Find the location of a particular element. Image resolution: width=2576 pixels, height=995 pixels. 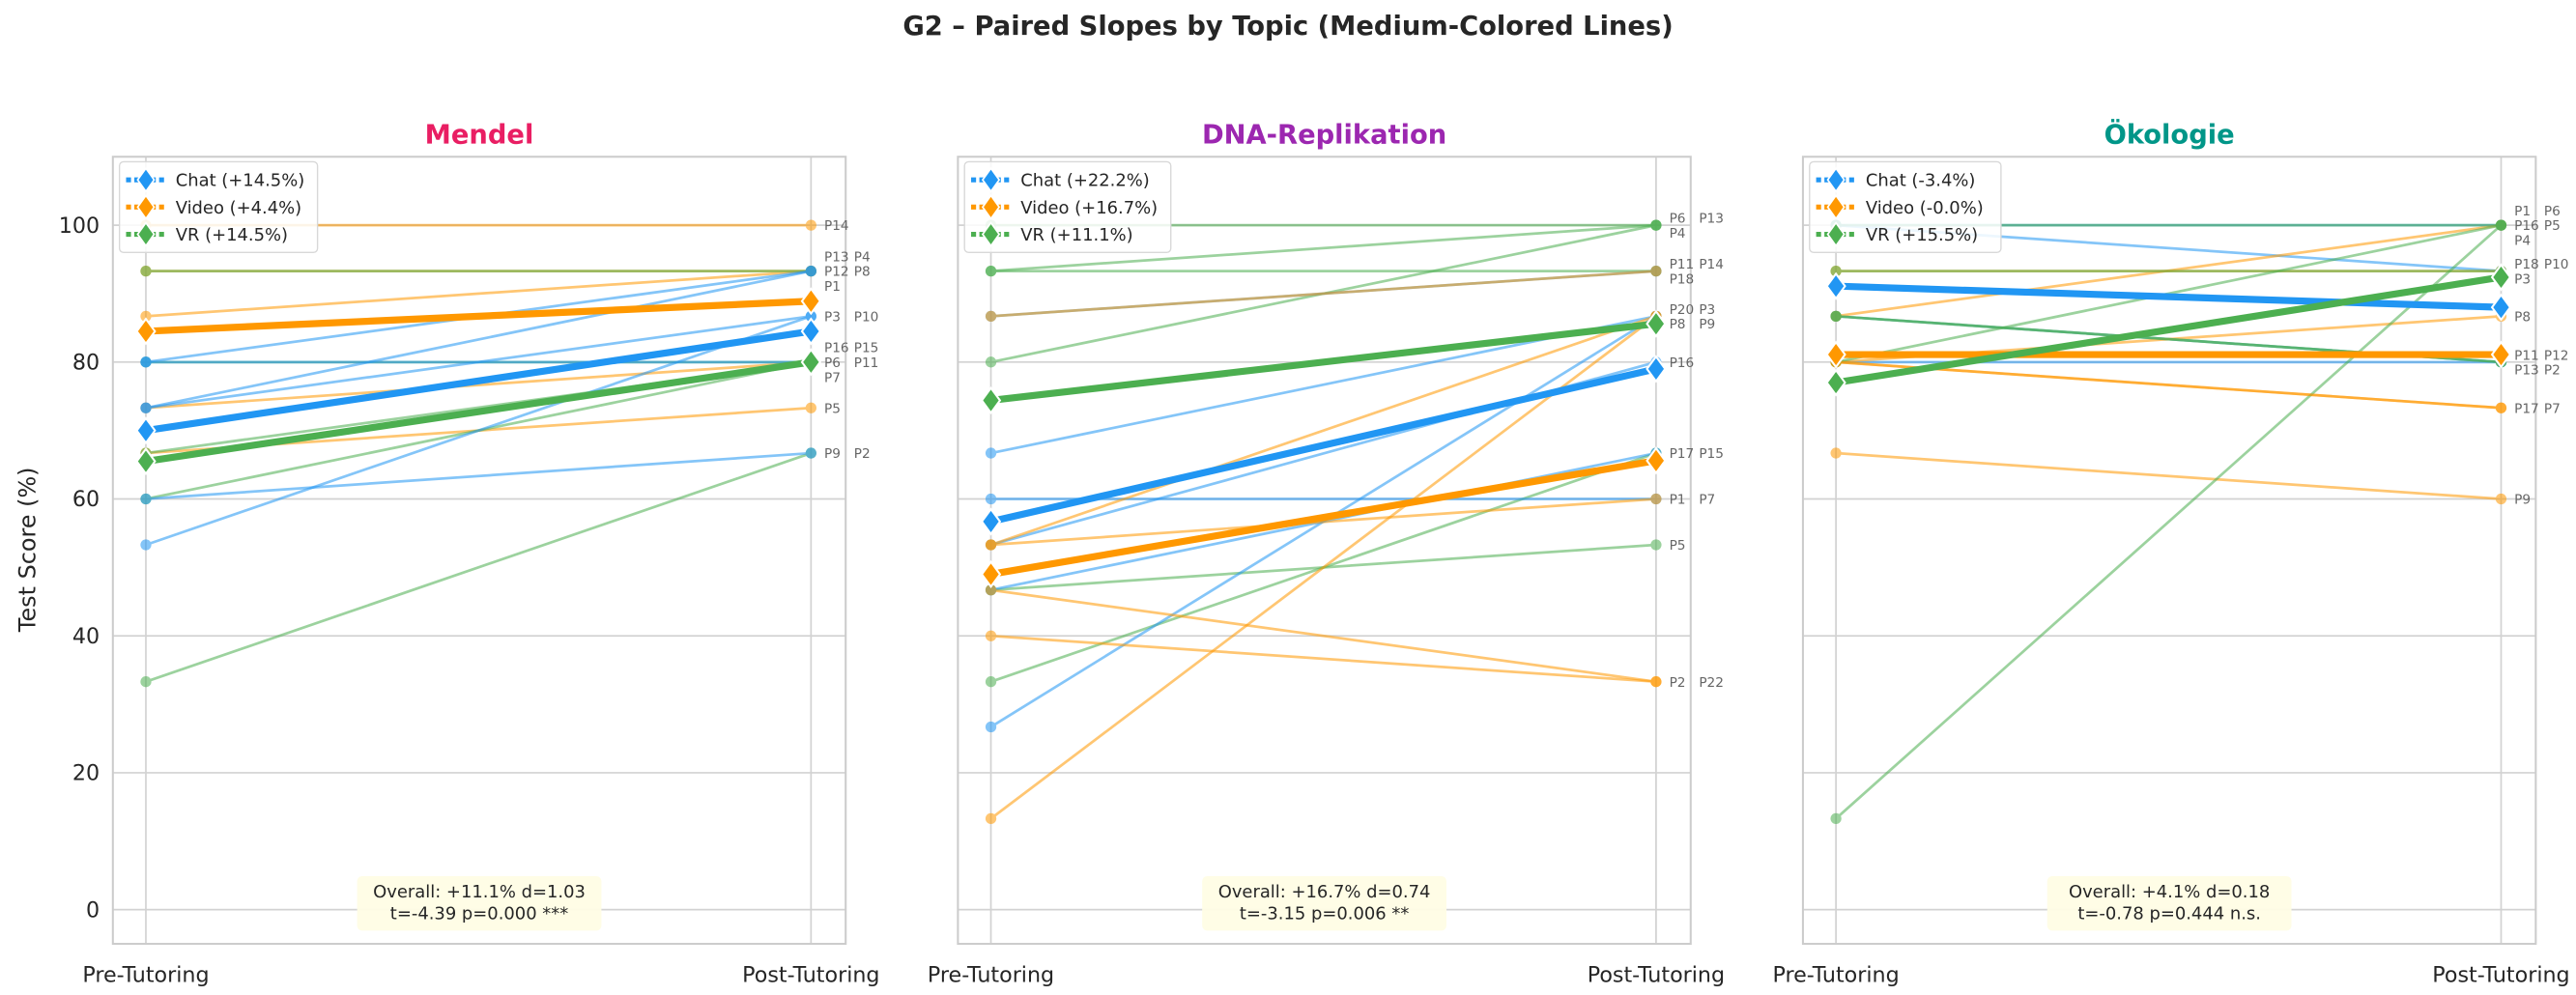

legend-entry-video: Video (+4.4%) is located at coordinates (214, 207).